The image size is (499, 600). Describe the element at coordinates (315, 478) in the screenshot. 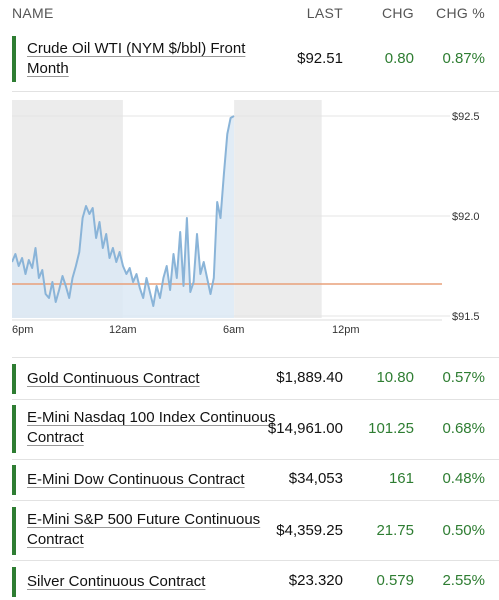

I see `row-last-price: $34,053` at that location.